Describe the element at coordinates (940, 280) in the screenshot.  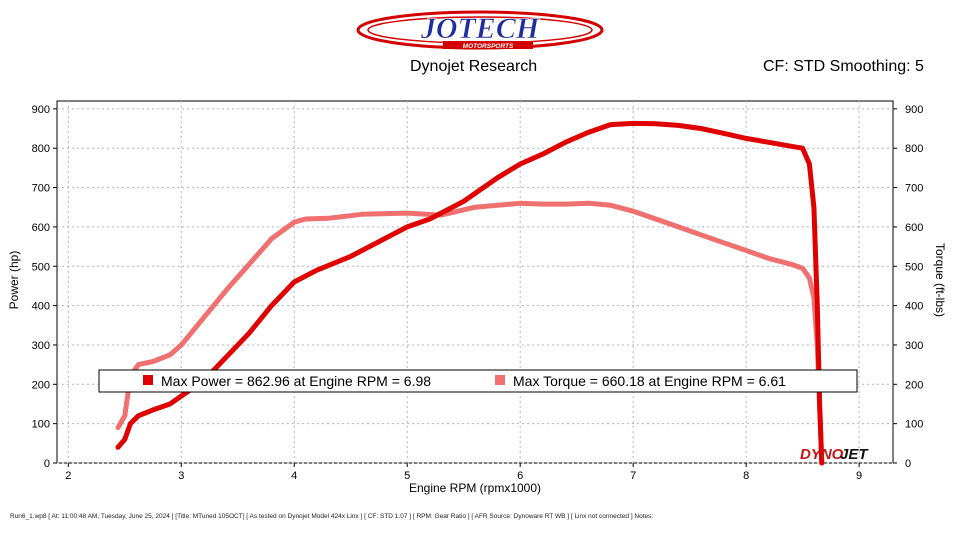
I see `y-axis-title-right: Torque (ft-lbs)` at that location.